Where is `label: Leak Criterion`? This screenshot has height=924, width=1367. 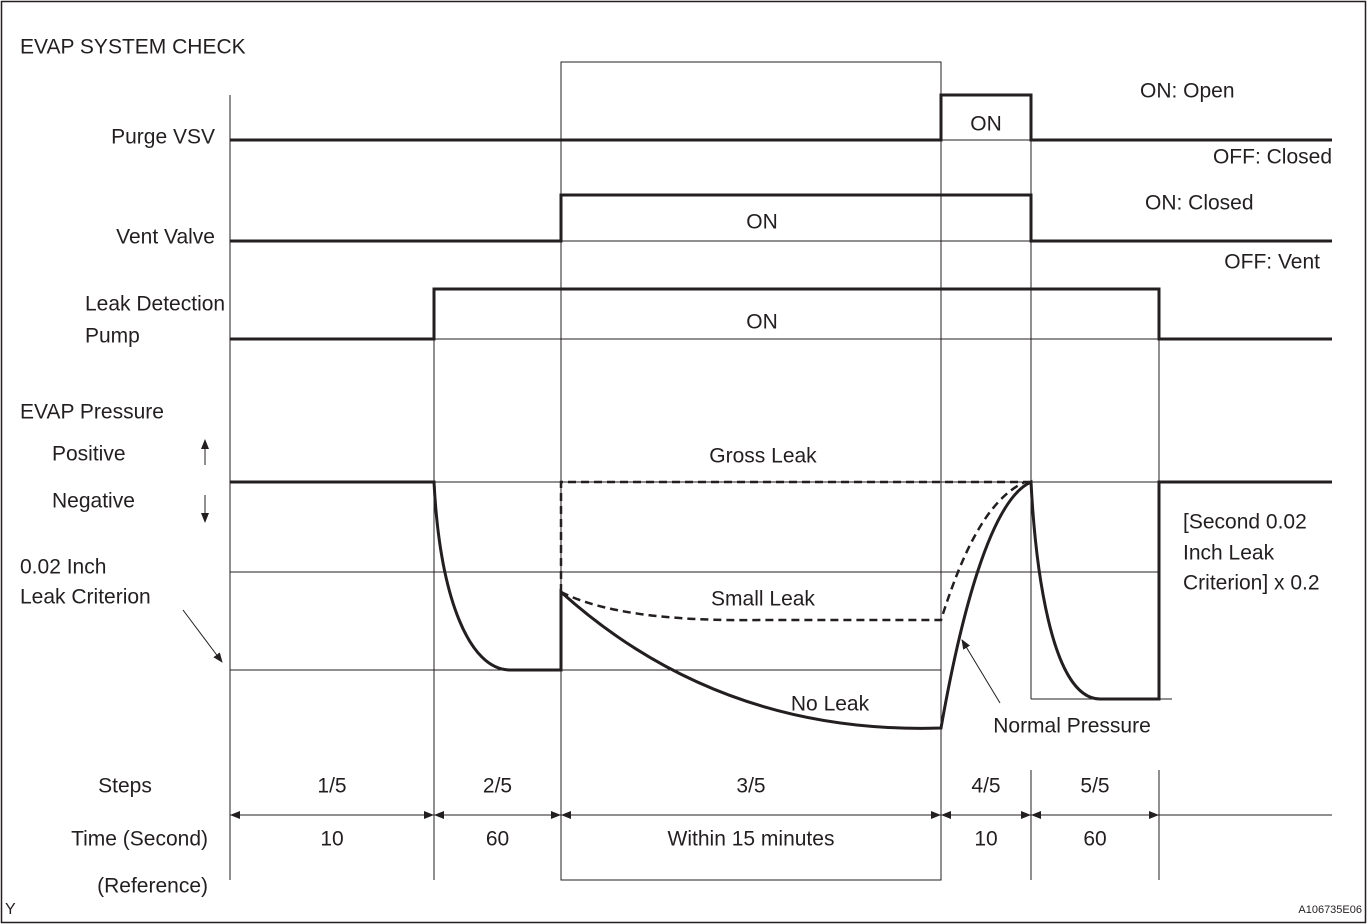 label: Leak Criterion is located at coordinates (85, 597).